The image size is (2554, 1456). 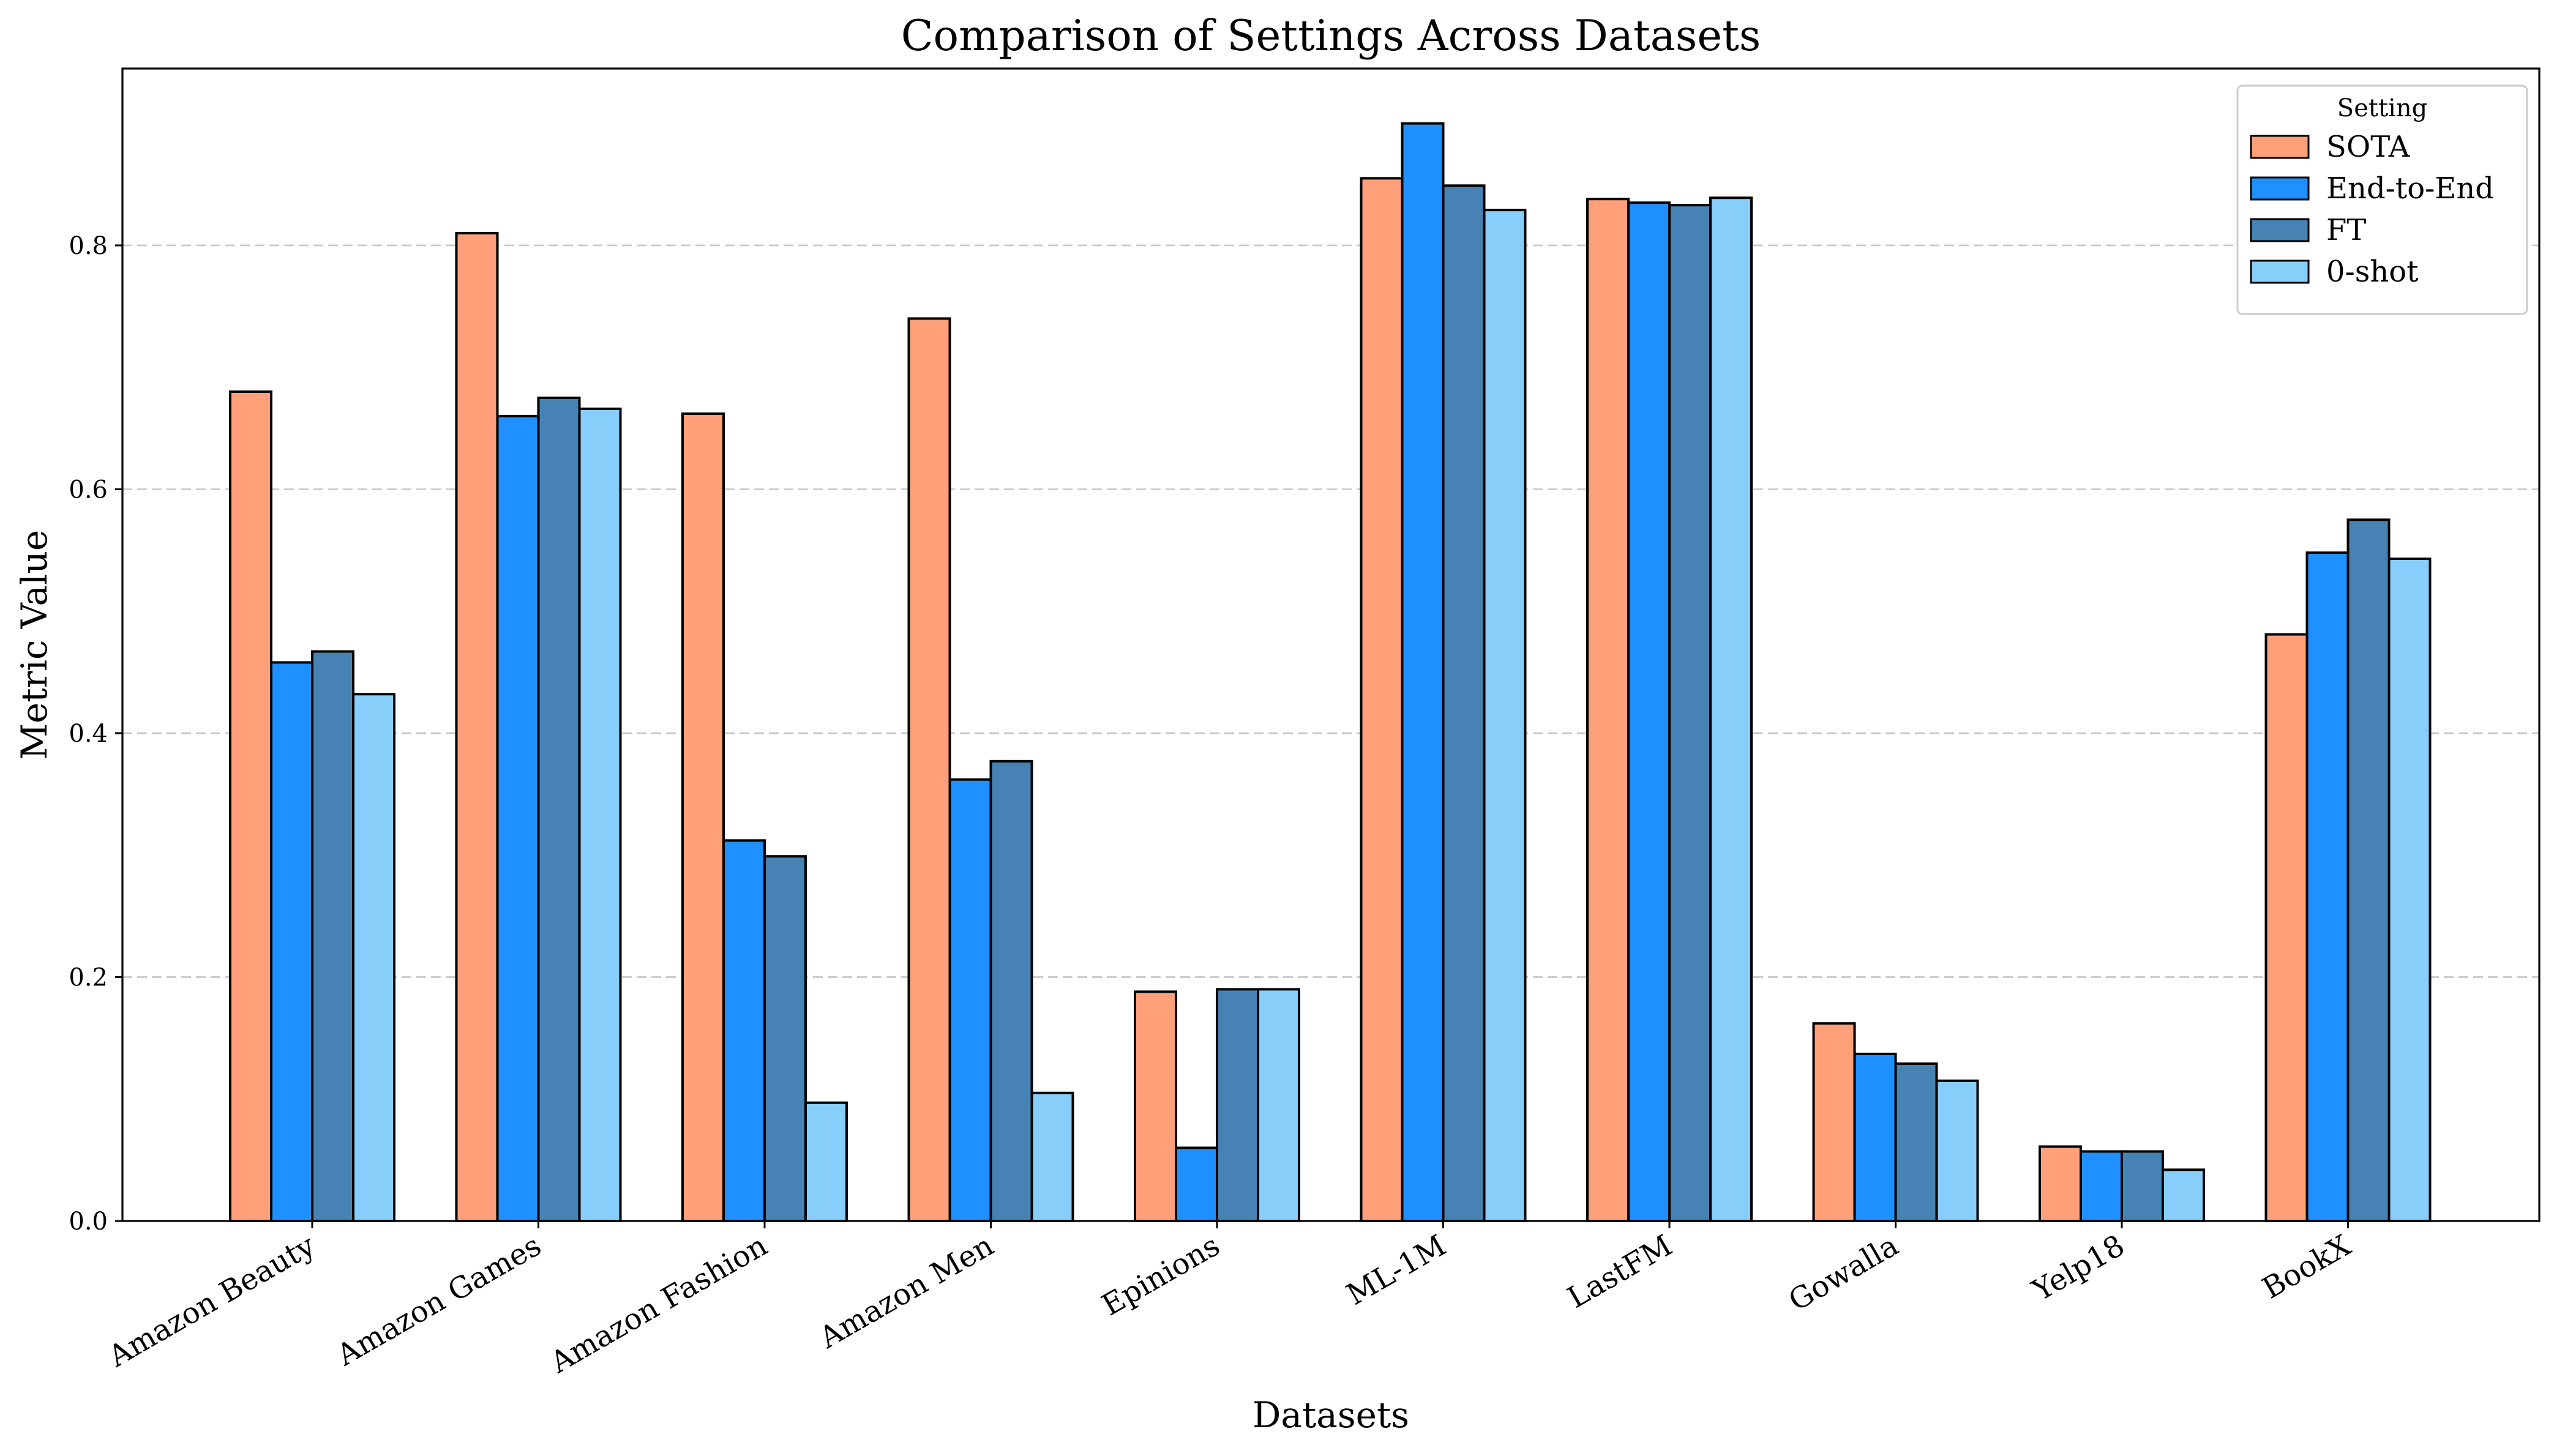 I want to click on bar-ft-amazon-beauty, so click(x=333, y=936).